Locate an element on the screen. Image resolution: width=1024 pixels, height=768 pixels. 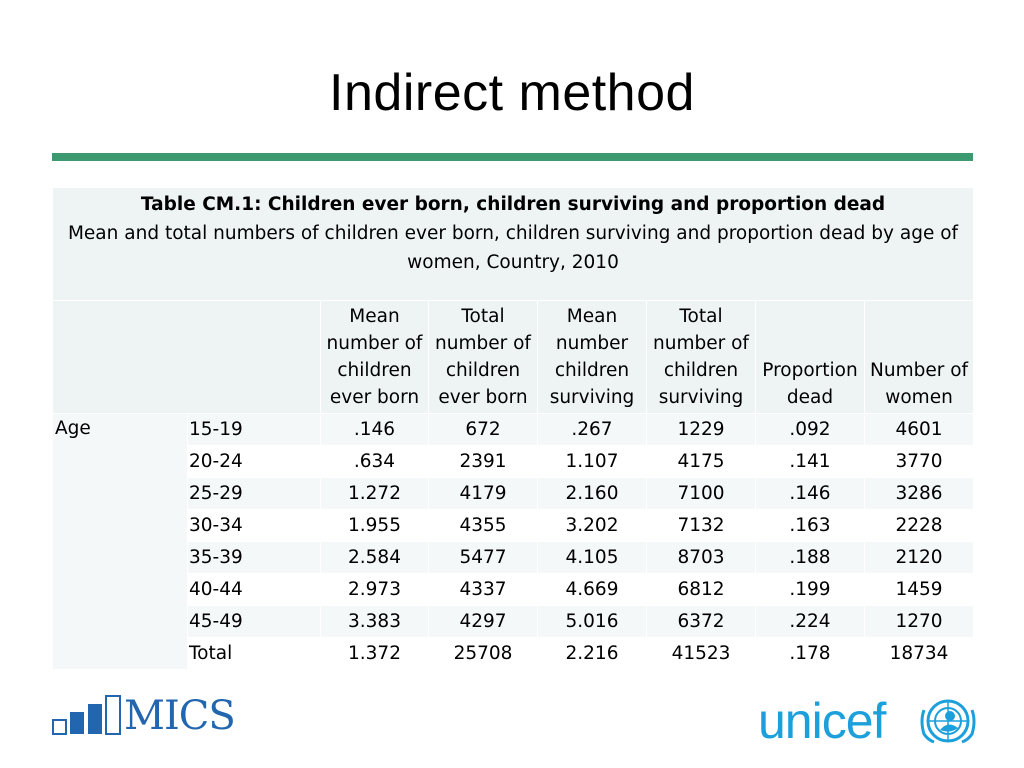
header-number-women: Number of women is located at coordinates (919, 357).